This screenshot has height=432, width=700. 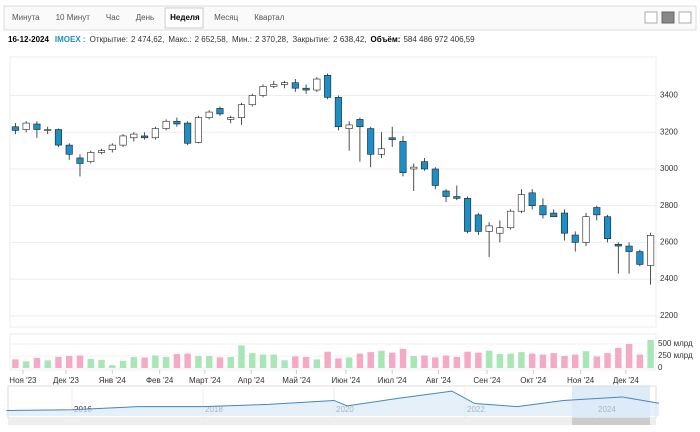 What do you see at coordinates (269, 17) in the screenshot?
I see `tab: Квартал` at bounding box center [269, 17].